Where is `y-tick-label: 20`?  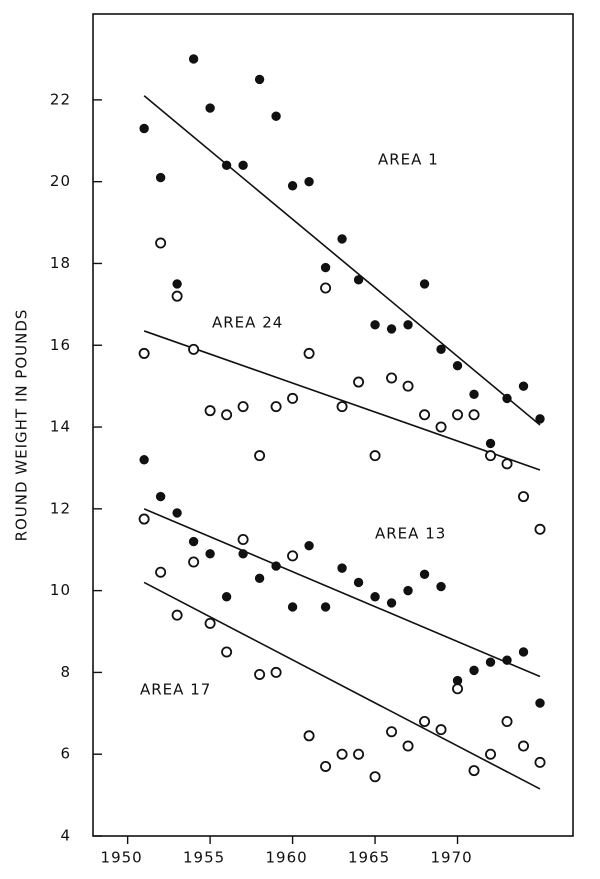 y-tick-label: 20 is located at coordinates (60, 181).